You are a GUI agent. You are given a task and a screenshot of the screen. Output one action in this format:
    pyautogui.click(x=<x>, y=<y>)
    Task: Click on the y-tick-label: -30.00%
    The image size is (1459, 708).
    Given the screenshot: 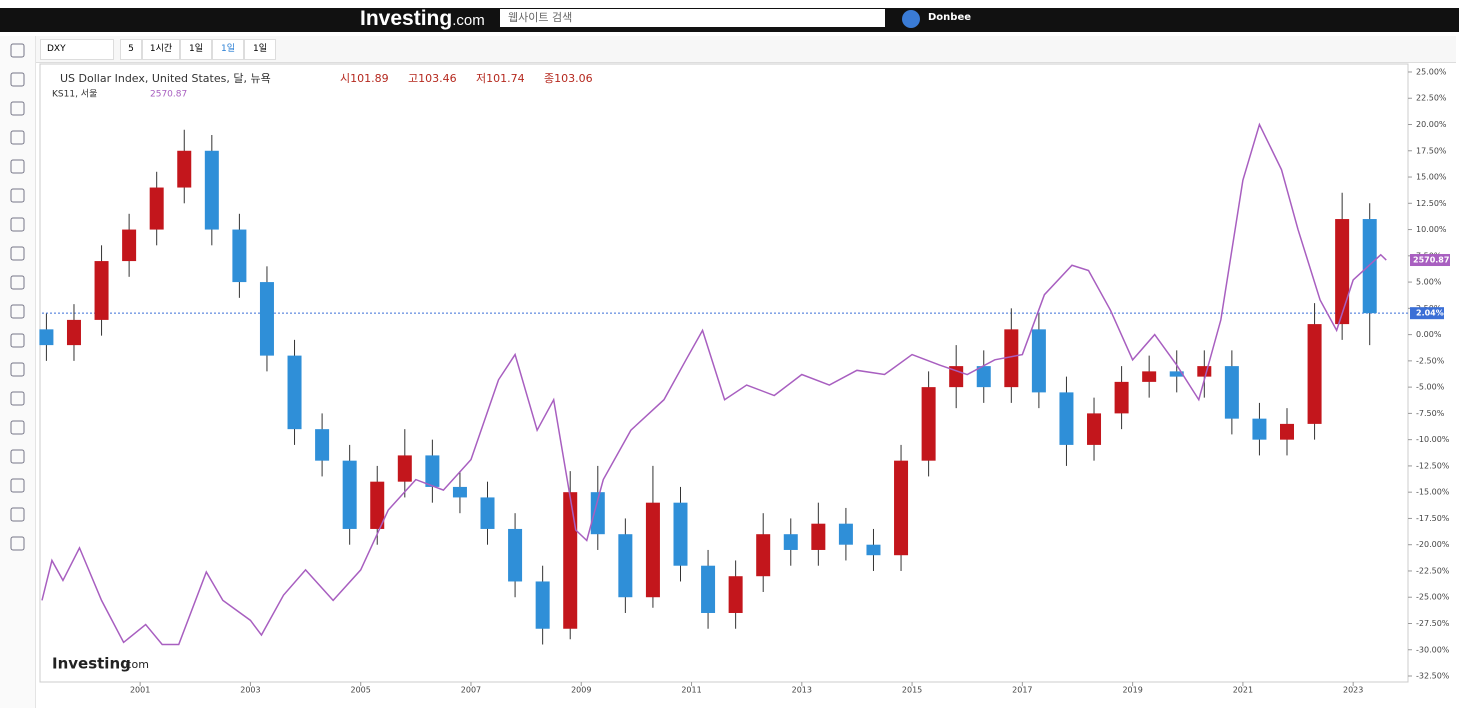 What is the action you would take?
    pyautogui.click(x=1433, y=649)
    